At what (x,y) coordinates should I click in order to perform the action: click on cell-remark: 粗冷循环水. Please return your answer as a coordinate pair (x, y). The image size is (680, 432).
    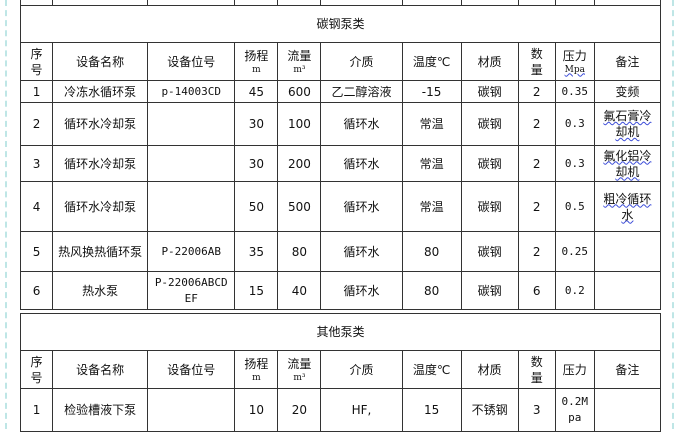
    Looking at the image, I should click on (627, 206).